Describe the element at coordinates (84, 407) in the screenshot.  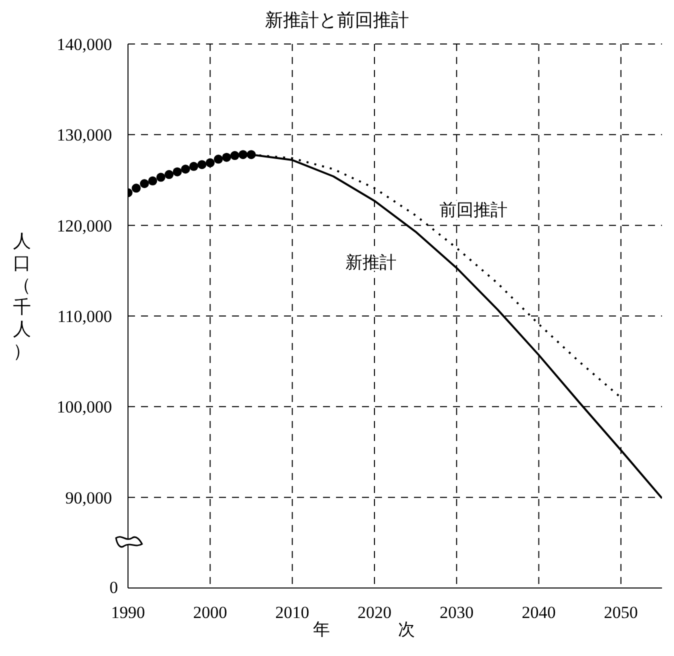
I see `y-tick-label: 100,000` at that location.